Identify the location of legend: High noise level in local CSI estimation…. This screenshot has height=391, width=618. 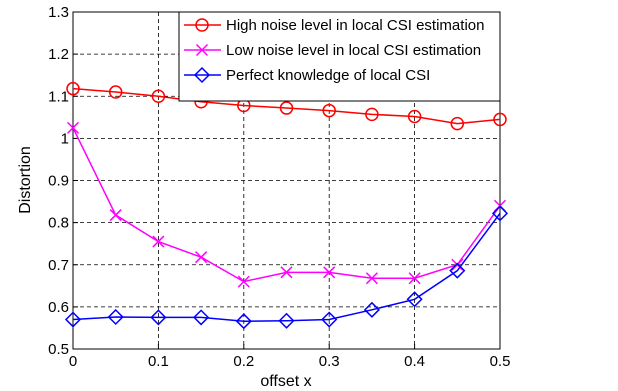
(339, 56).